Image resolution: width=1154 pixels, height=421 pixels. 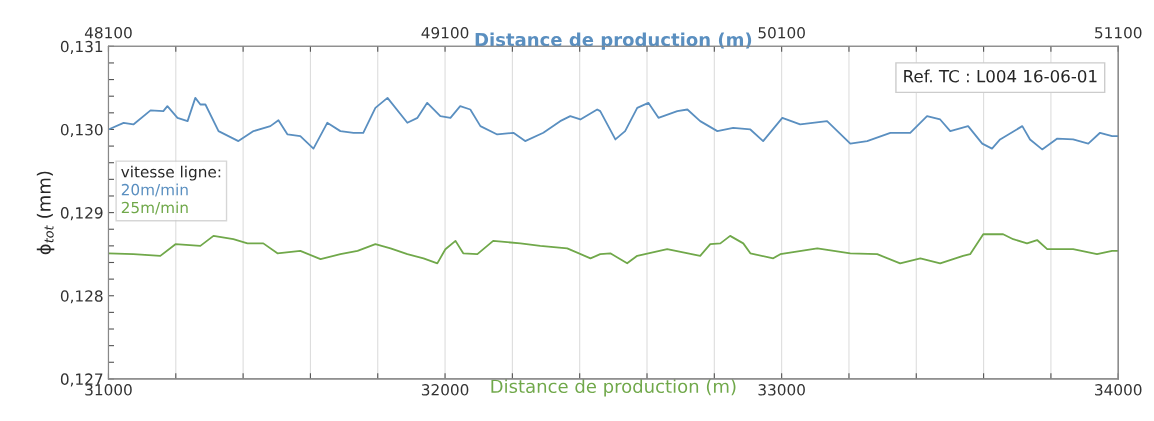 I want to click on y-tick-label: 0,128, so click(x=81, y=297).